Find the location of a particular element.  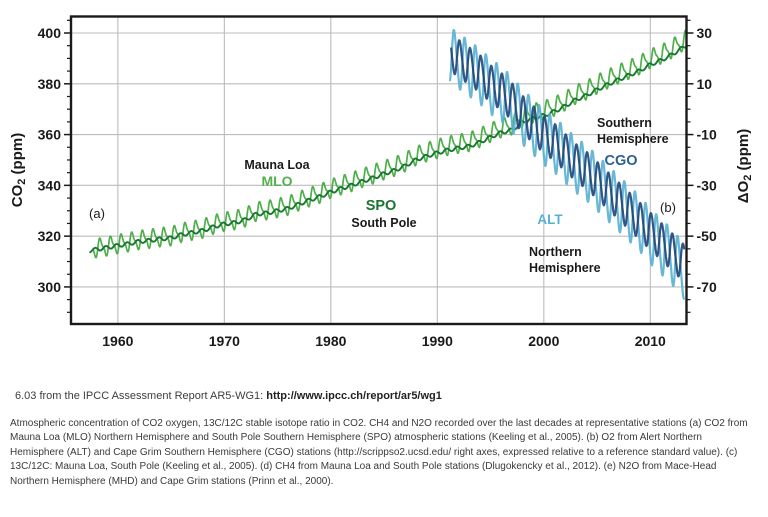

y-right-tick-label: -10 is located at coordinates (707, 135).